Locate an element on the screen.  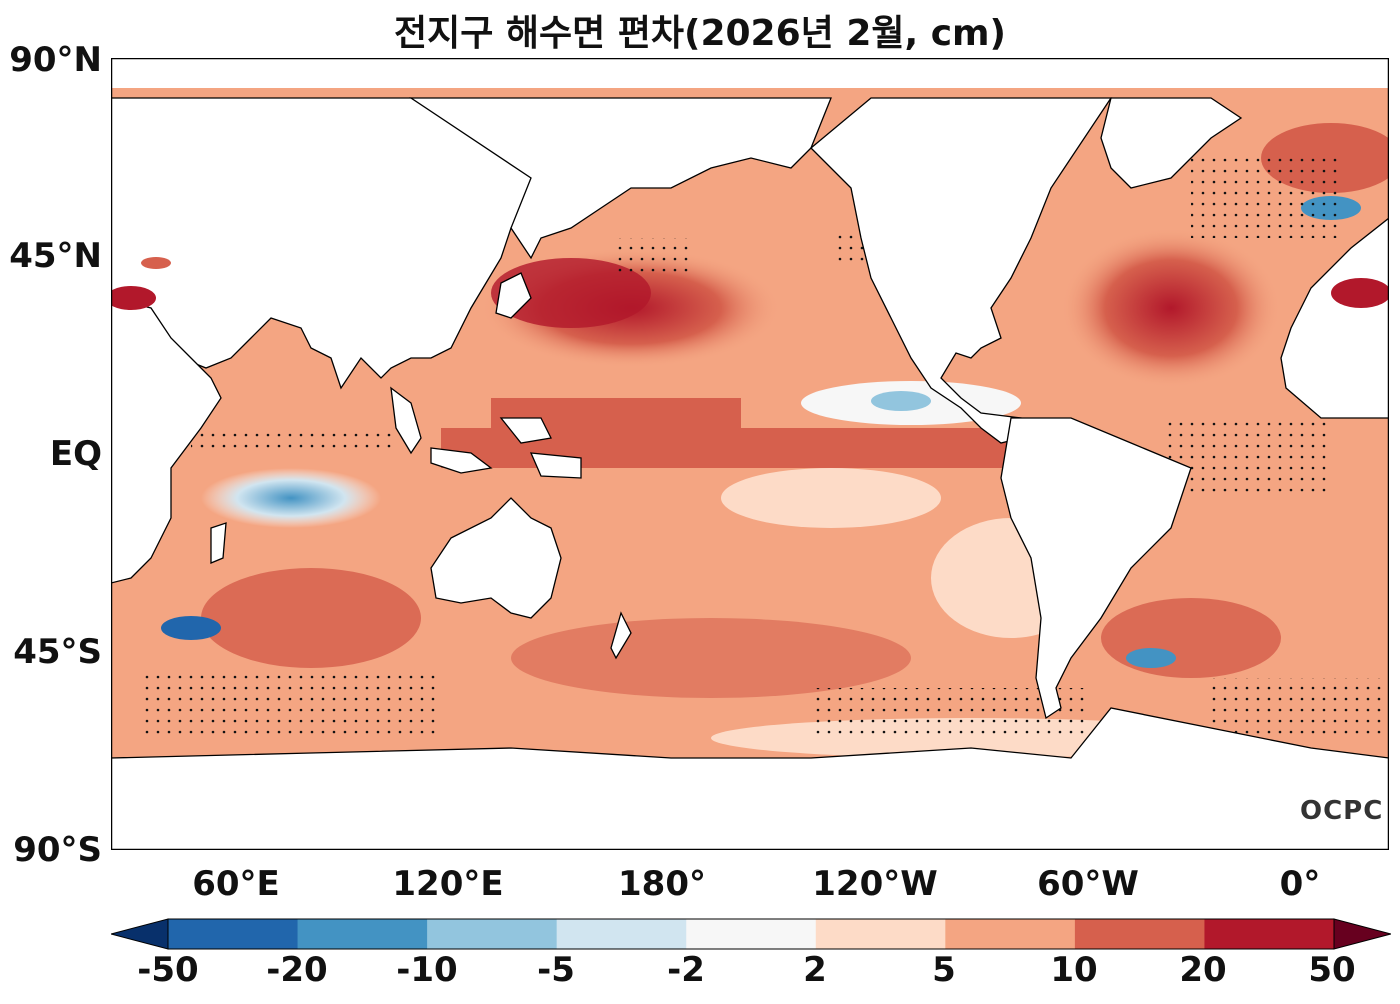
colorbar-tick: 10 is located at coordinates (1074, 970).